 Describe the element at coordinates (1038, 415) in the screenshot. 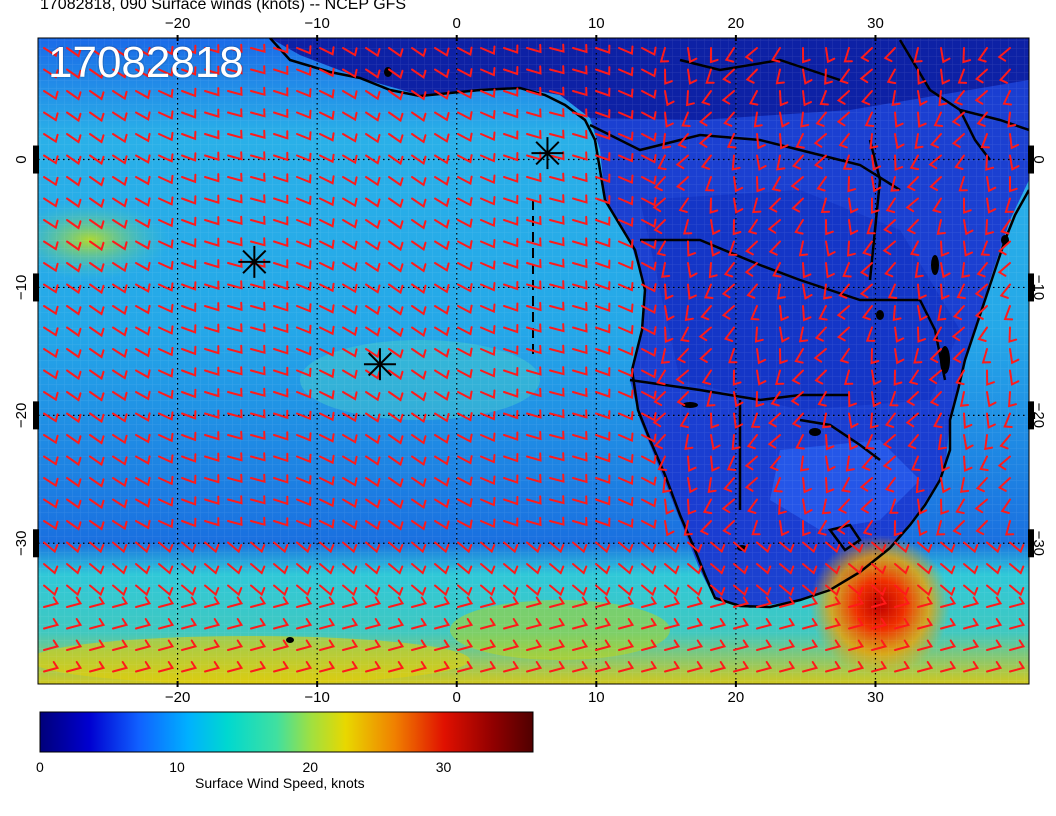

I see `right-lat-label: −20` at that location.